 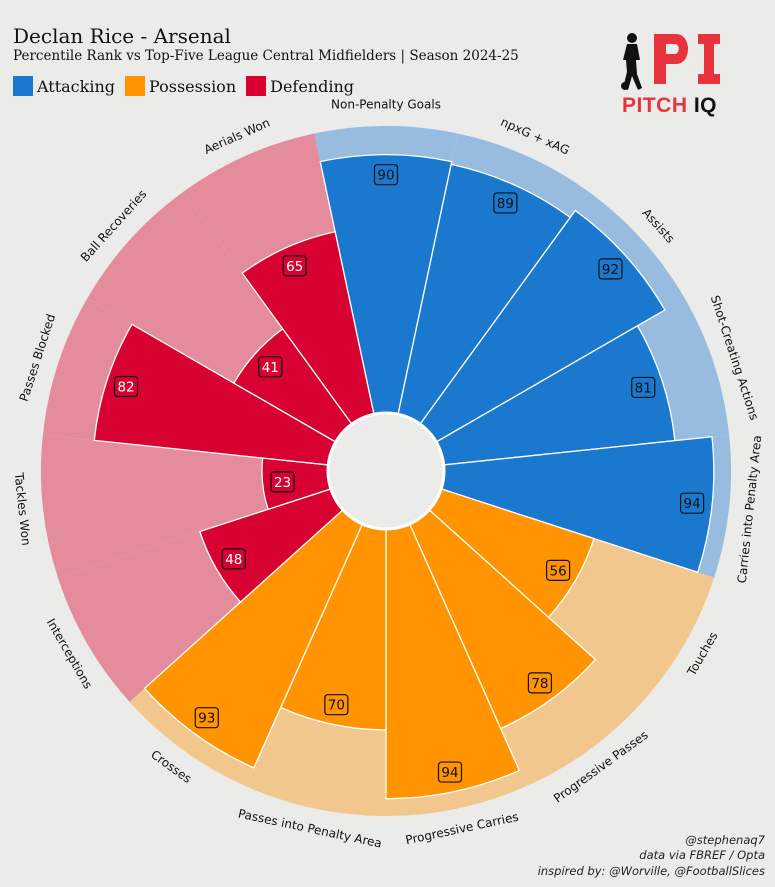 I want to click on credit-source: data via FBREF / Opta, so click(x=702, y=855).